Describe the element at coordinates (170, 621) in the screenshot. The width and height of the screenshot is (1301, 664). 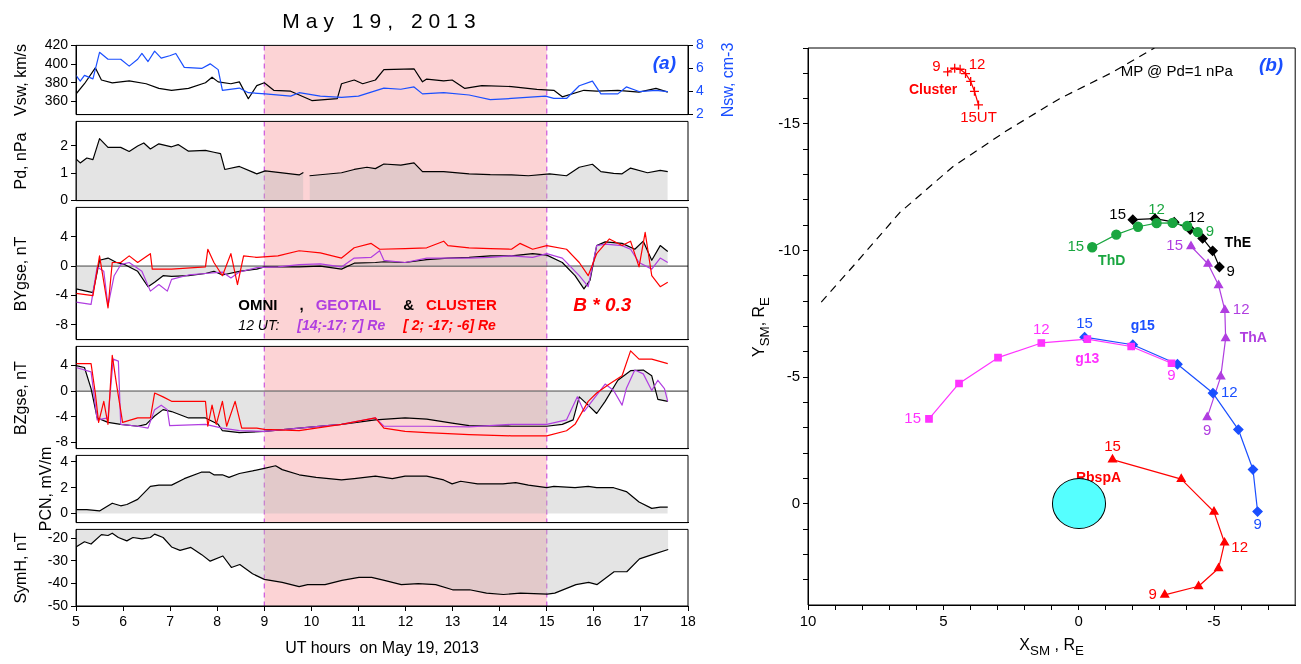
I see `x-tick-label: 7` at that location.